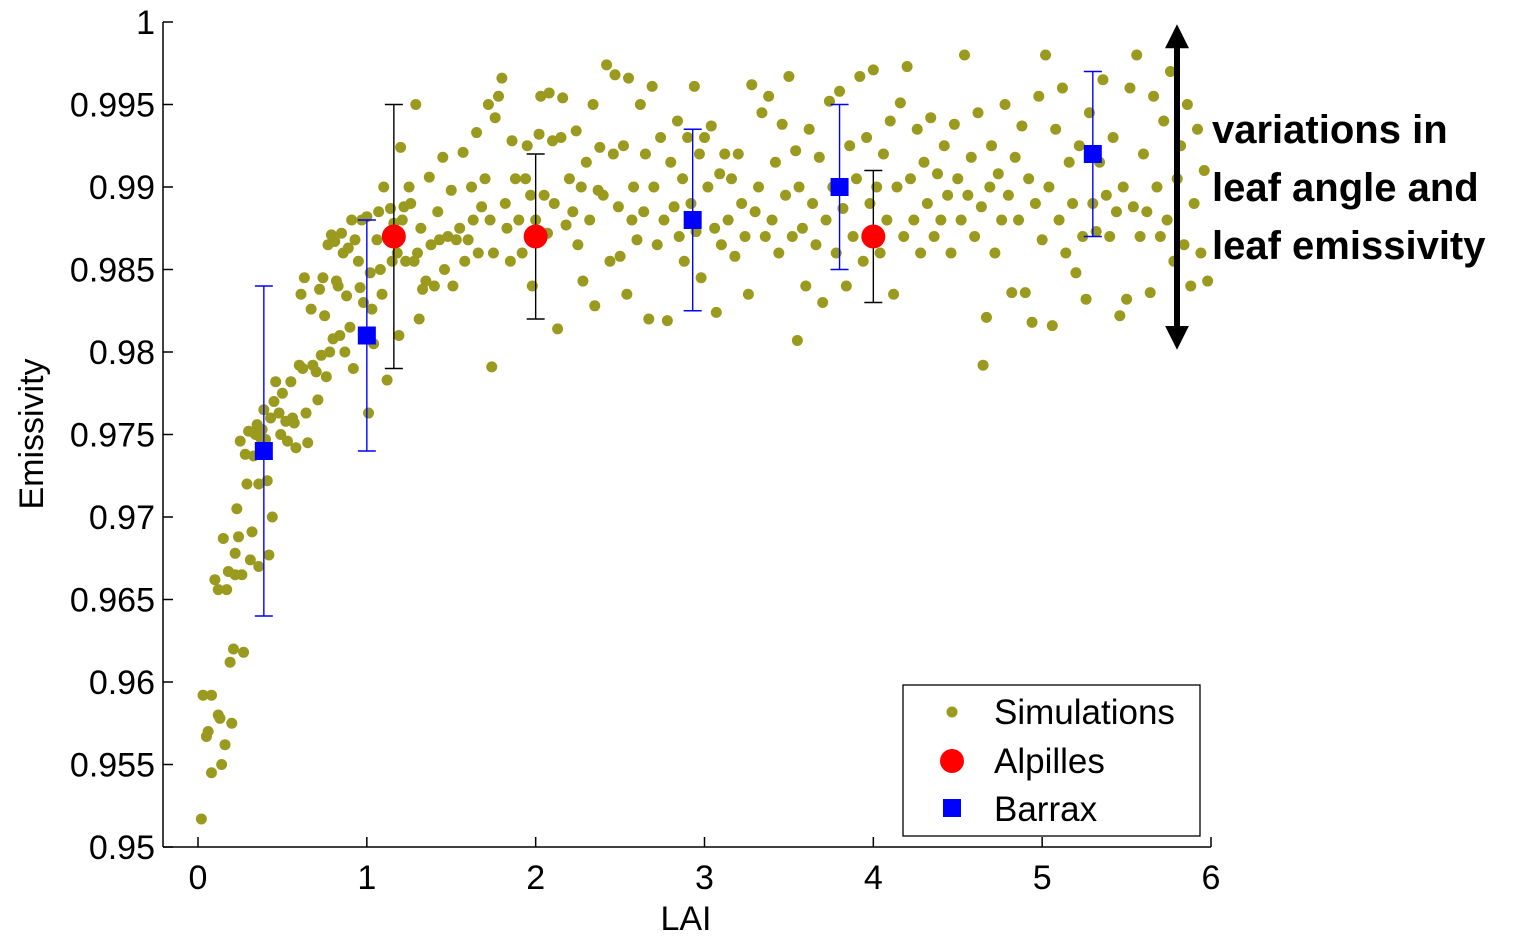  Describe the element at coordinates (873, 878) in the screenshot. I see `x-tick-label: 4` at that location.